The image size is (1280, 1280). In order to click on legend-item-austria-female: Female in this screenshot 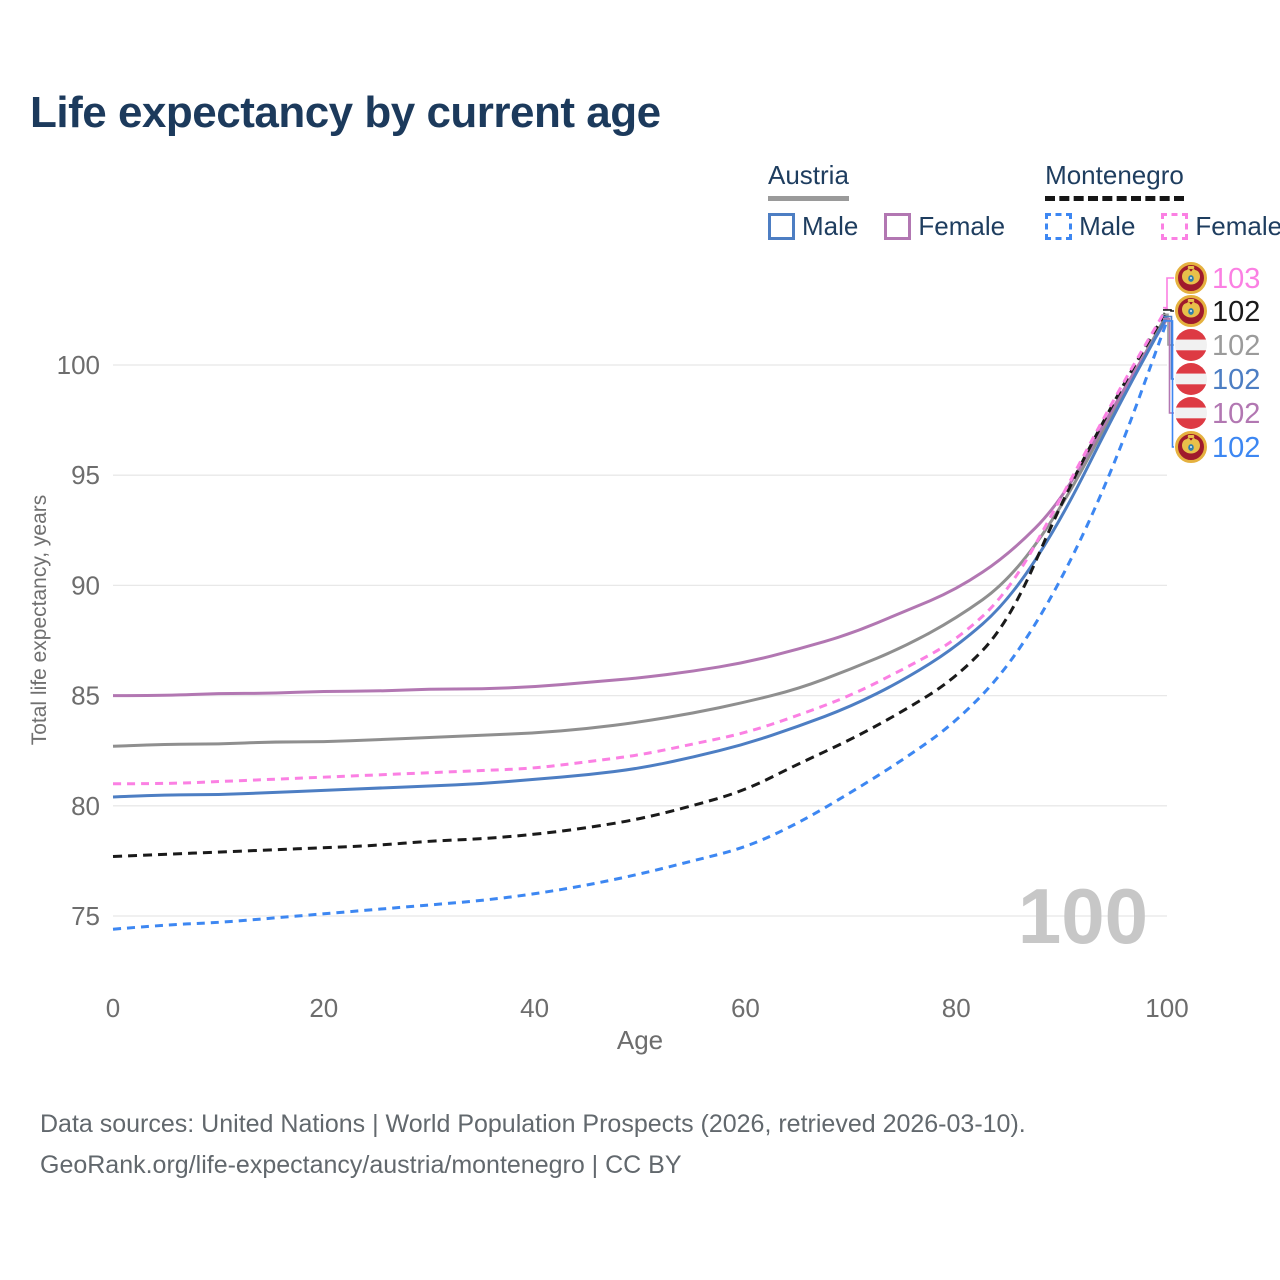, I will do `click(944, 226)`.